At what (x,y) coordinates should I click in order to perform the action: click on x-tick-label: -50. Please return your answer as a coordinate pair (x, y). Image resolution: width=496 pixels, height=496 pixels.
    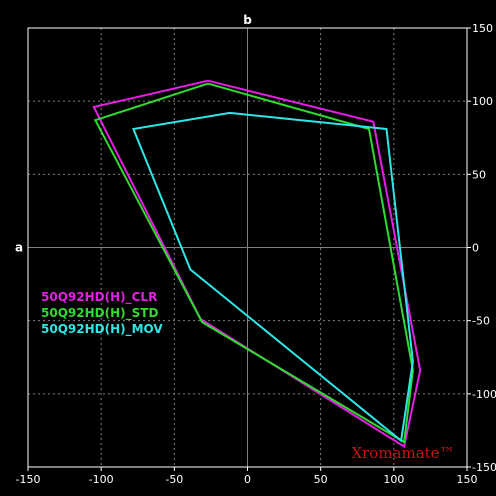
    Looking at the image, I should click on (174, 479).